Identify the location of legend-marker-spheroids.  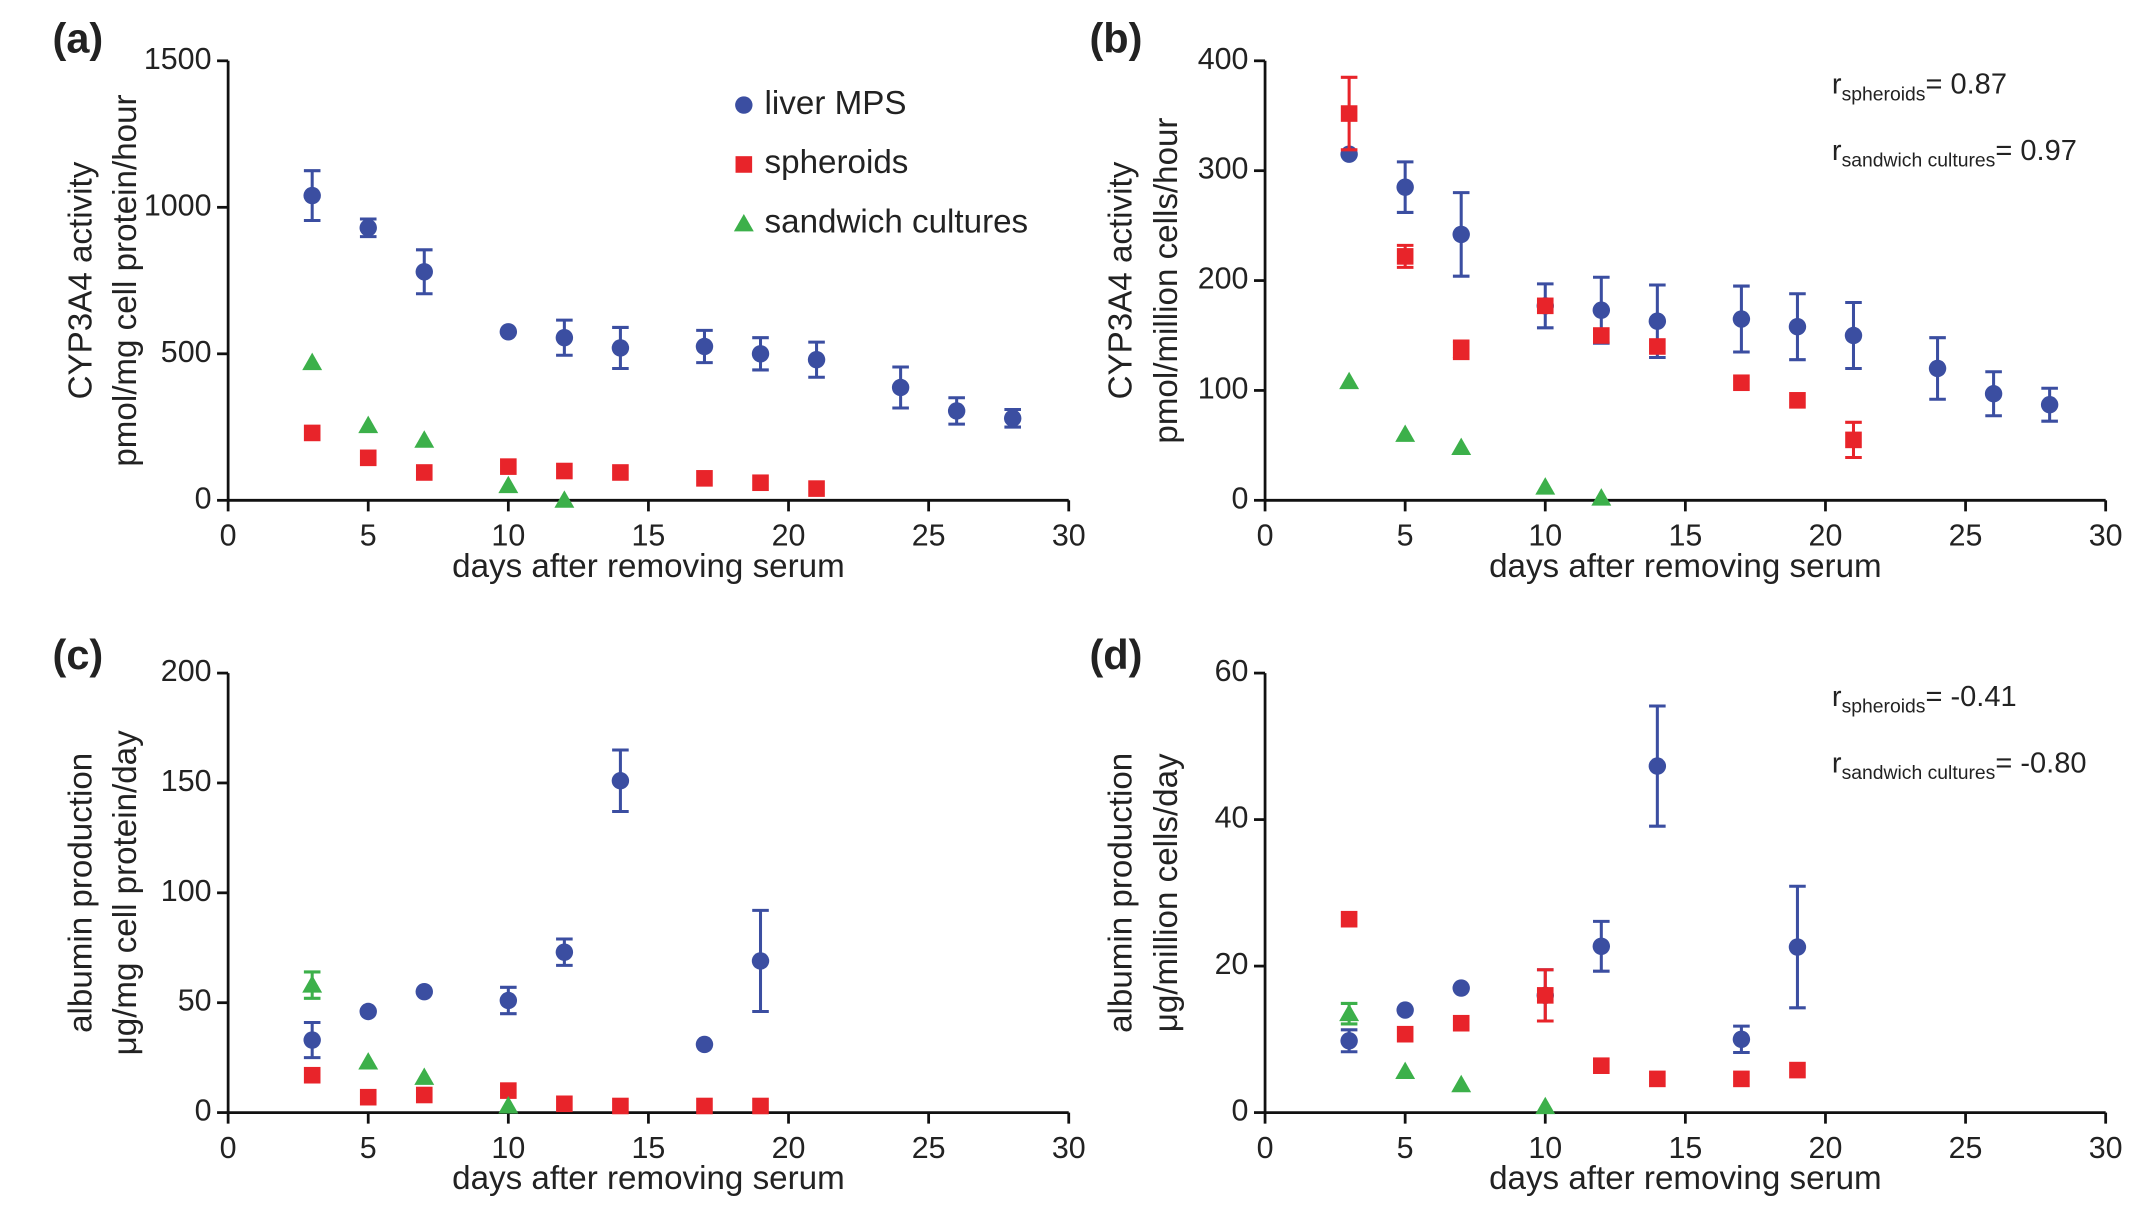
(744, 164).